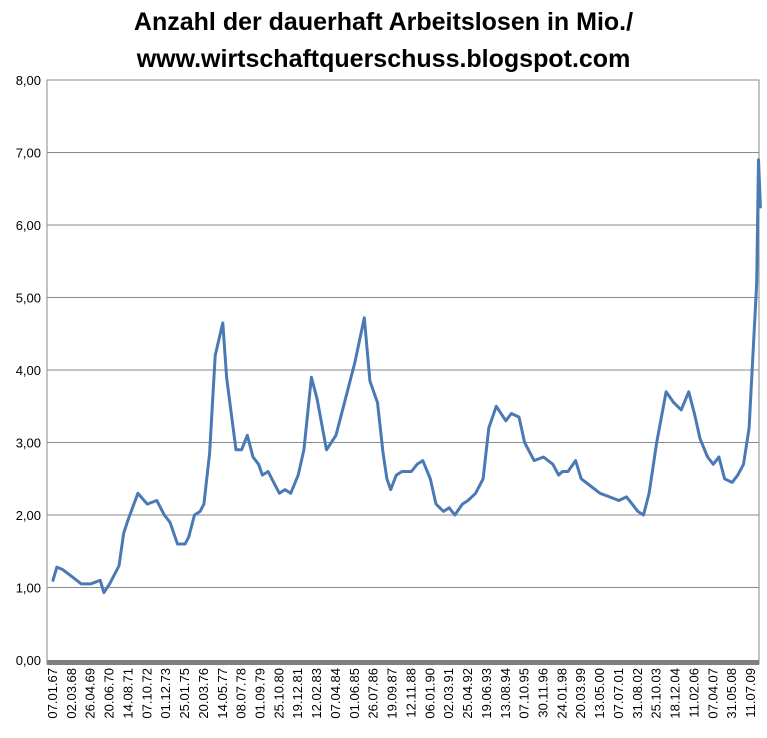  I want to click on x-tick-label: 07.04.07, so click(712, 693).